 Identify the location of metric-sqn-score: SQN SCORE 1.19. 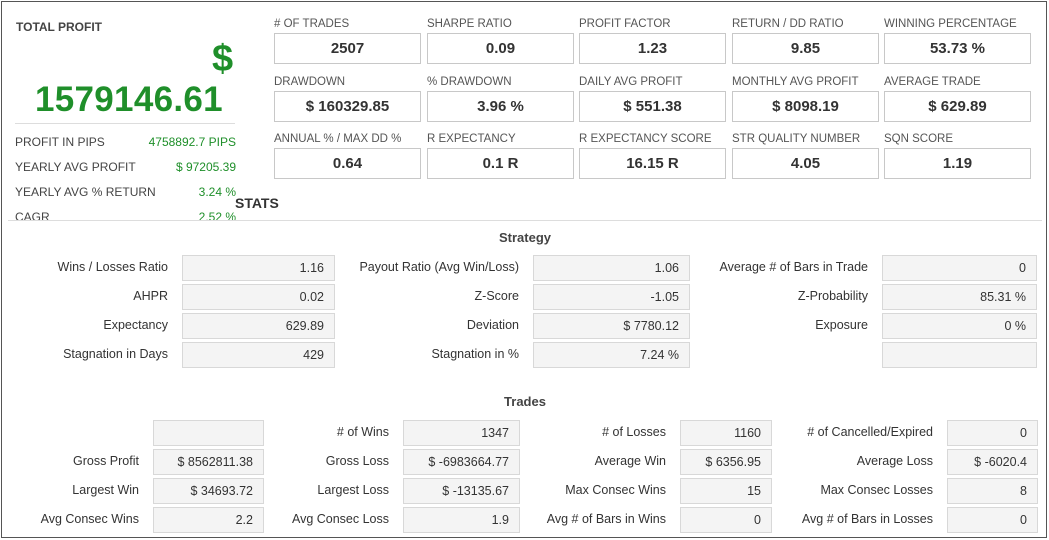
(957, 155).